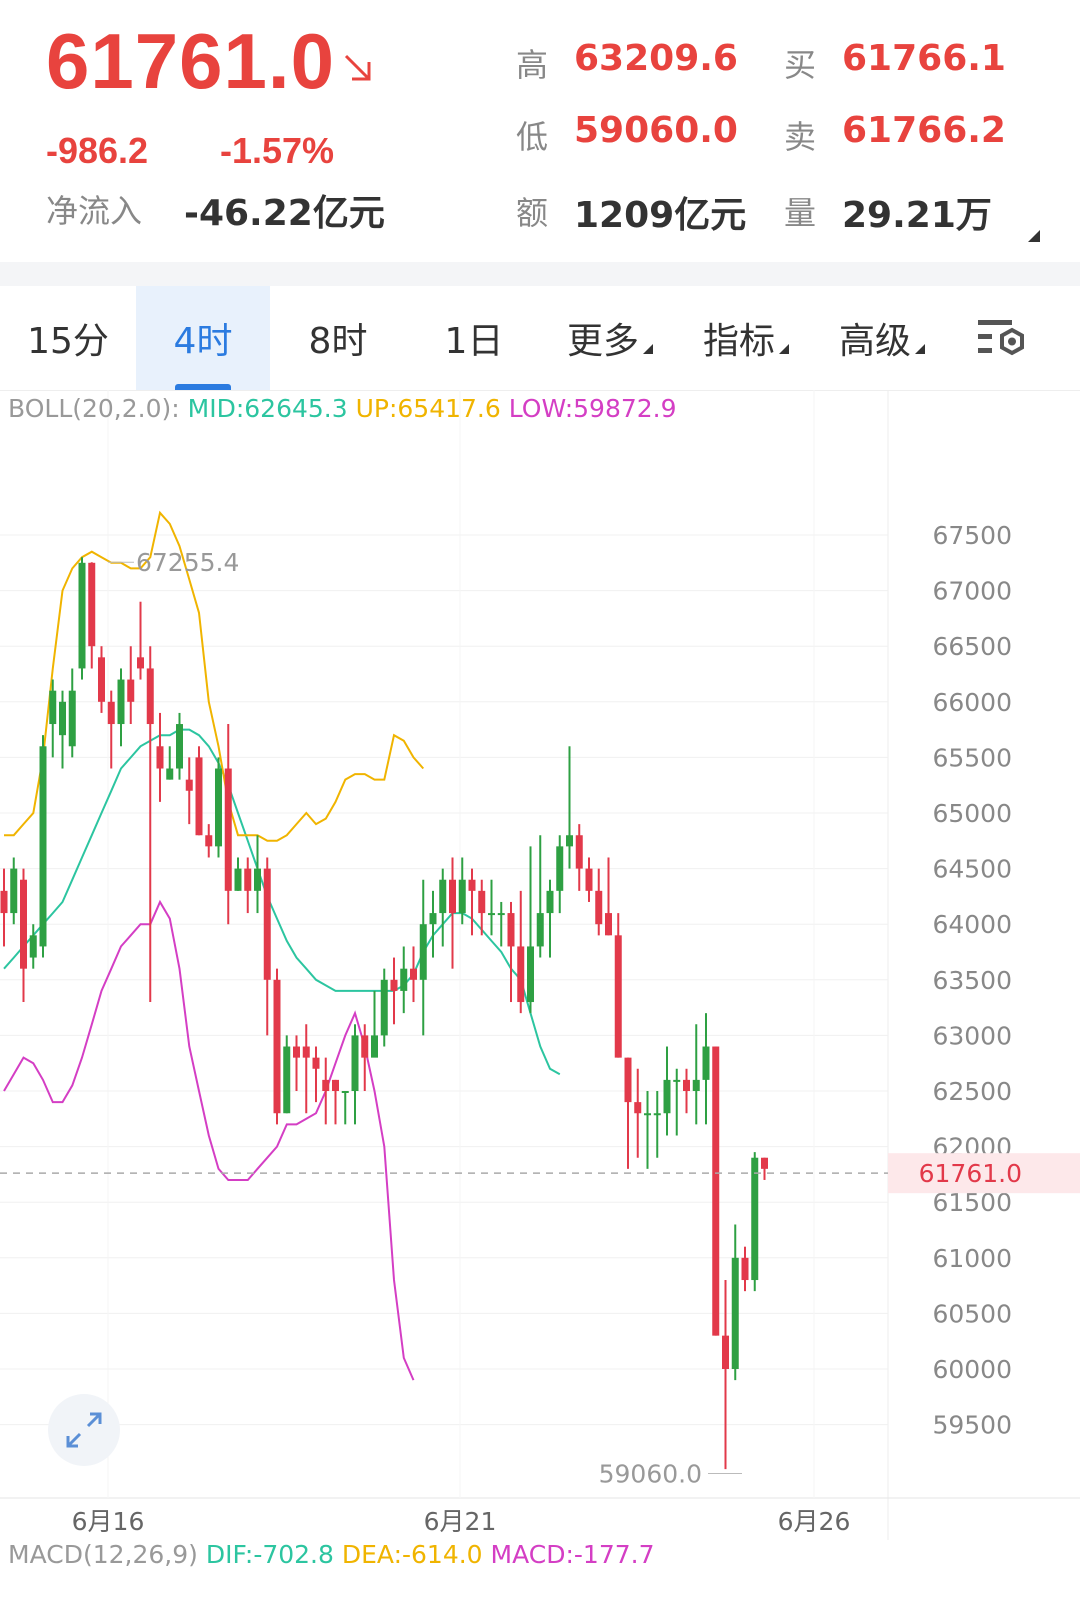  Describe the element at coordinates (1002, 338) in the screenshot. I see `chart-settings-icon` at that location.